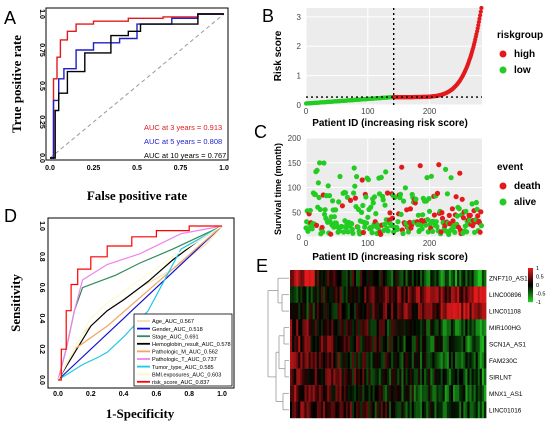  I want to click on roc-clinical-ytick: 0.0, so click(41, 380).